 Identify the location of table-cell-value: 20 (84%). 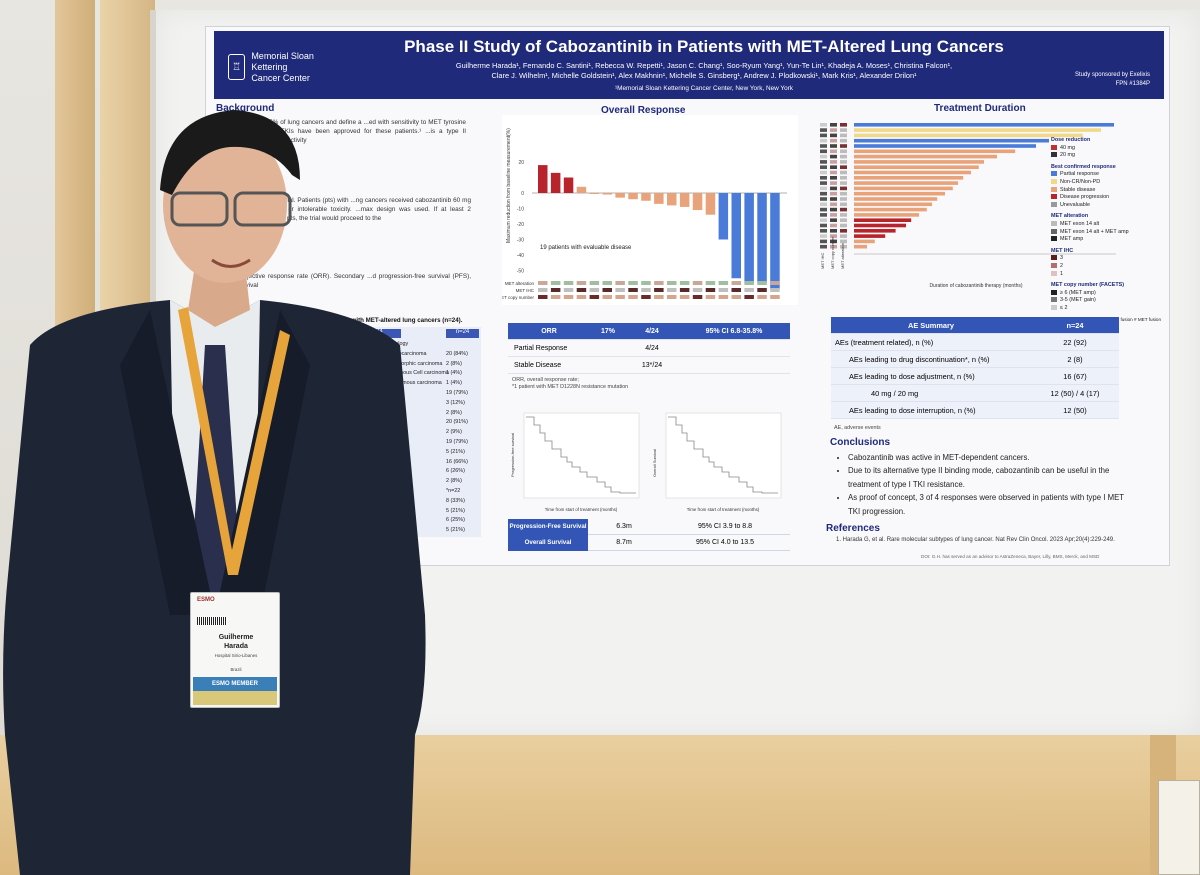
(457, 353).